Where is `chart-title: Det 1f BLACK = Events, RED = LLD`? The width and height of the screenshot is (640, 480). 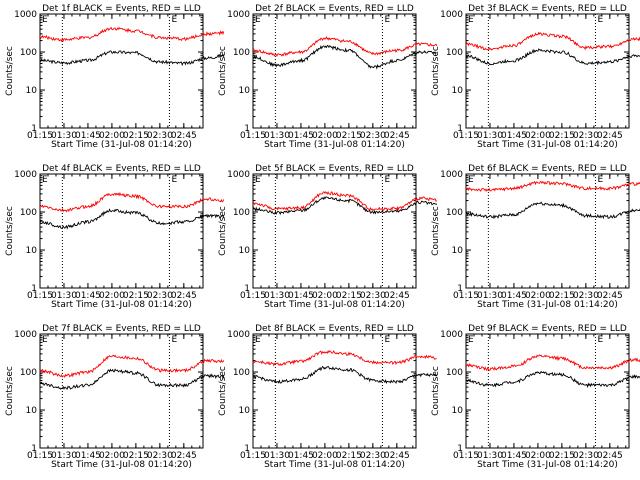
chart-title: Det 1f BLACK = Events, RED = LLD is located at coordinates (121, 9).